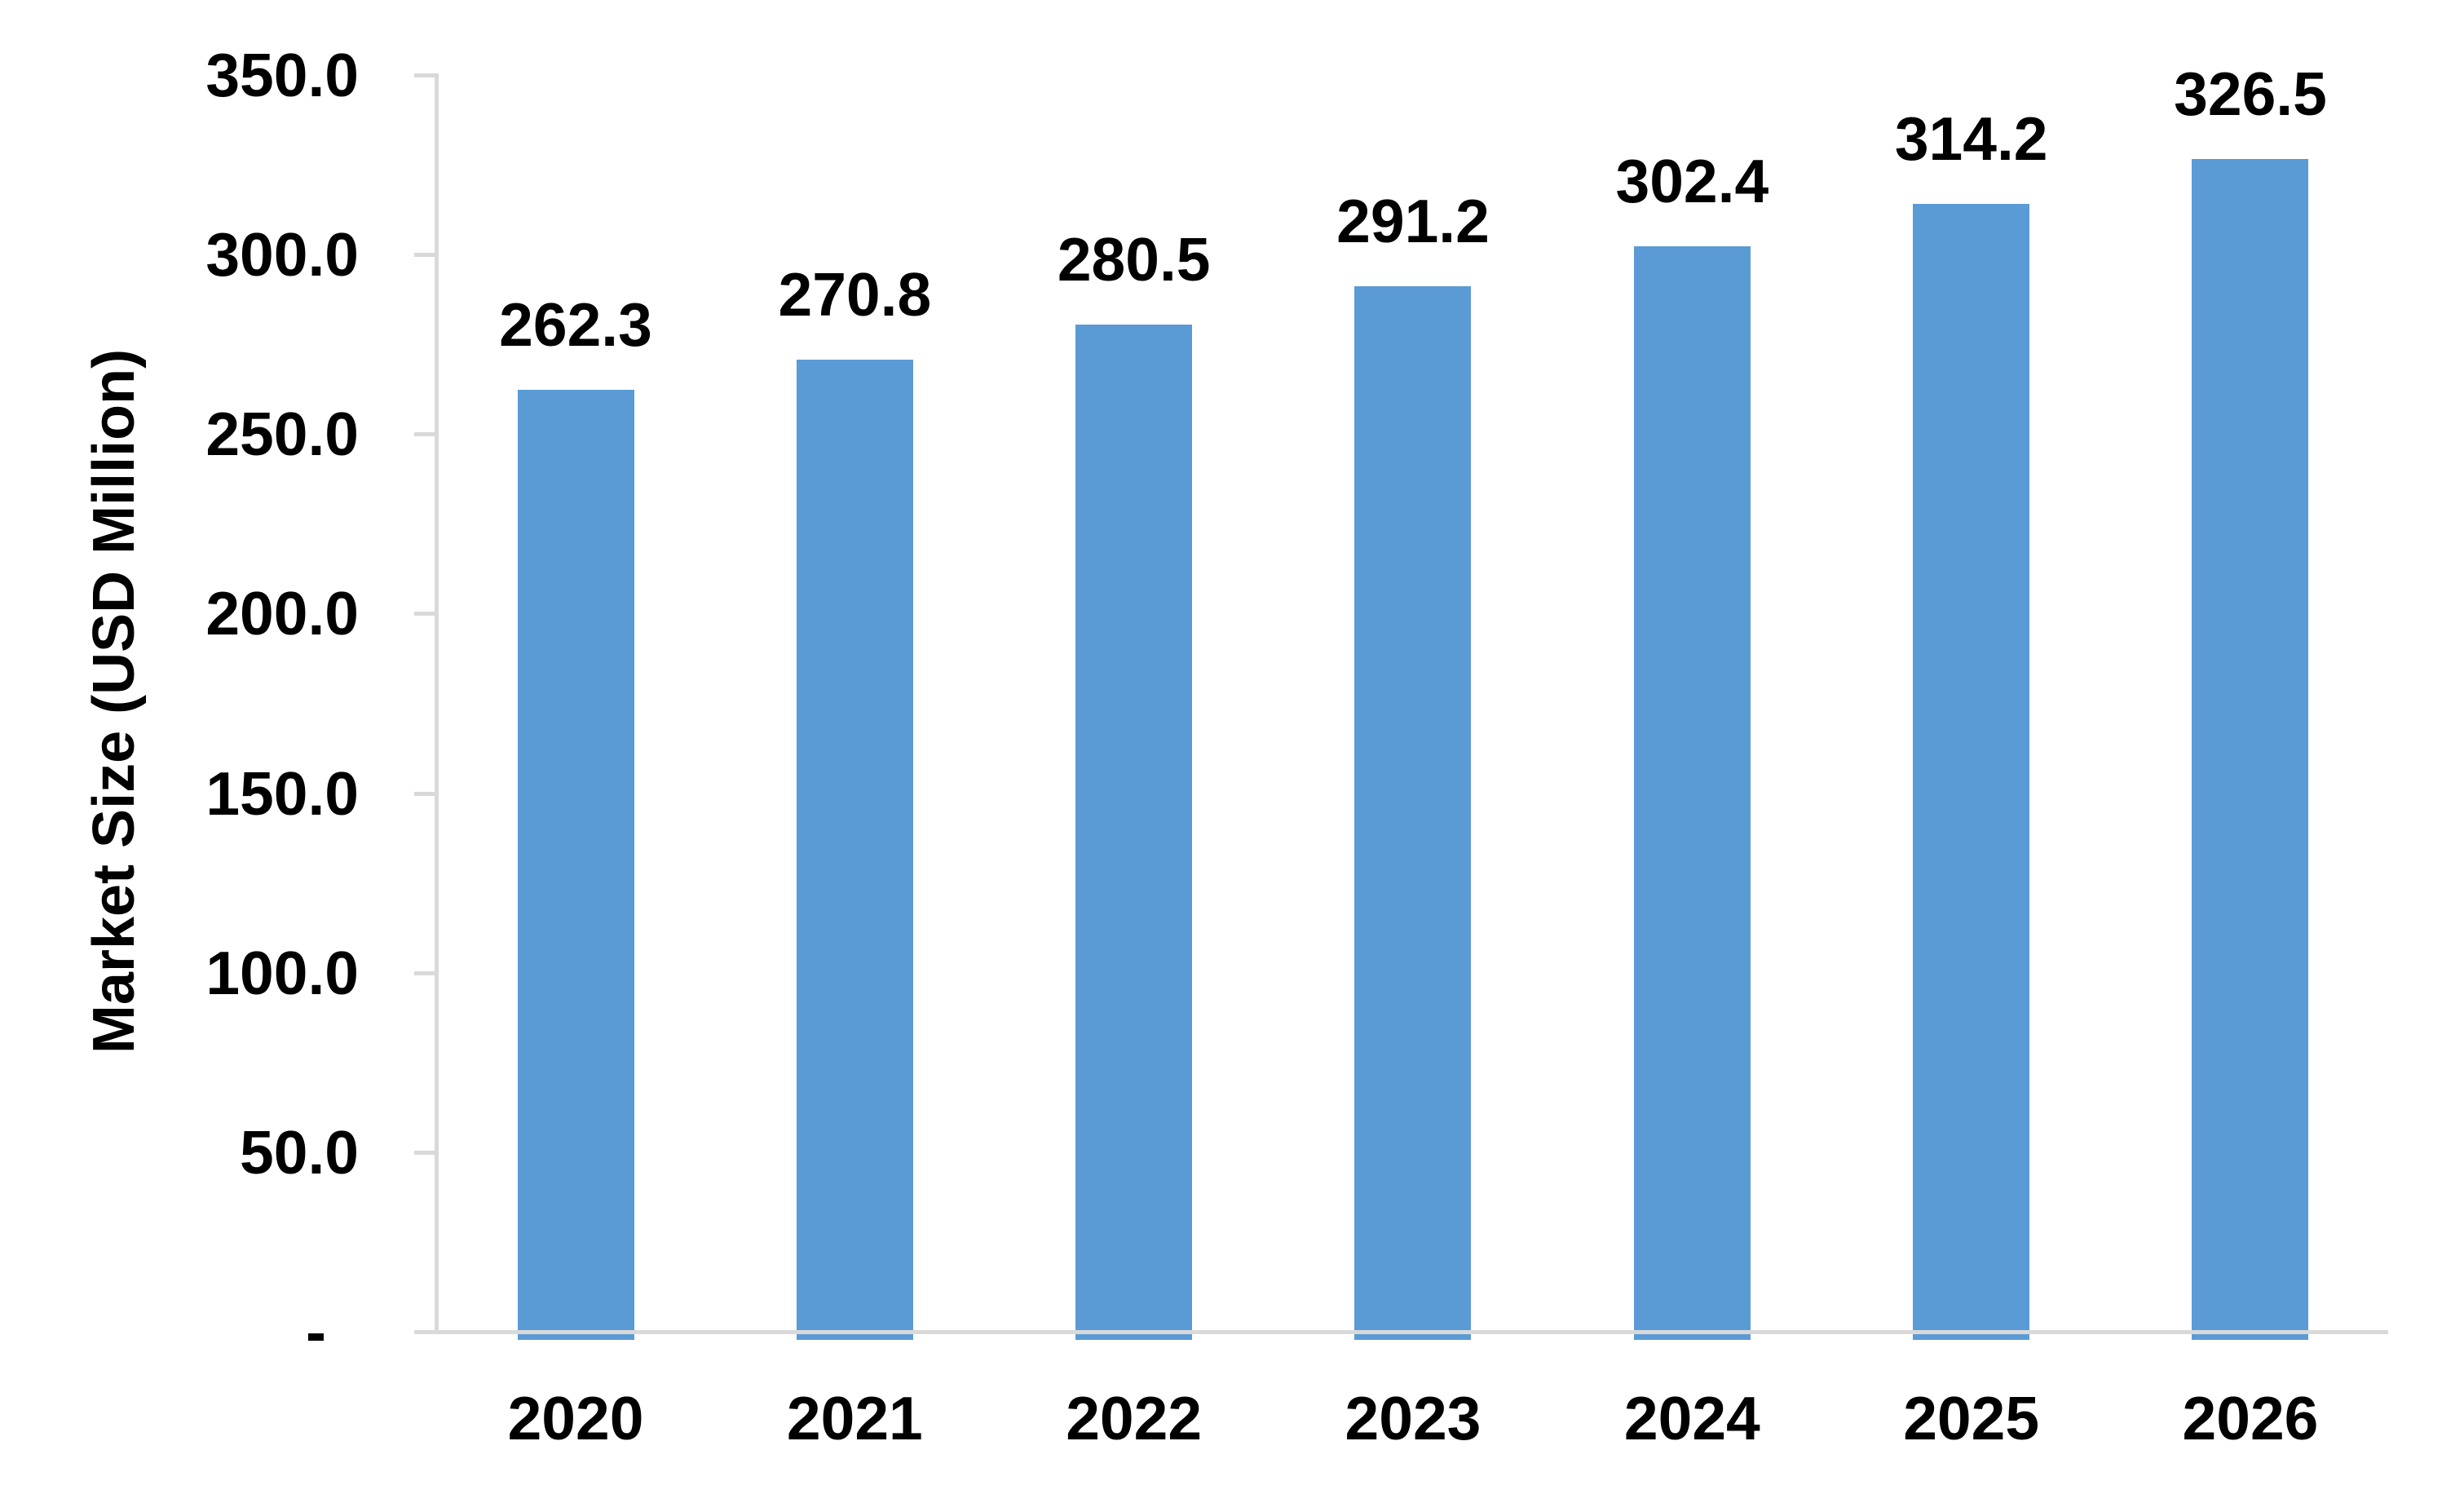  Describe the element at coordinates (2250, 749) in the screenshot. I see `bar-2026` at that location.